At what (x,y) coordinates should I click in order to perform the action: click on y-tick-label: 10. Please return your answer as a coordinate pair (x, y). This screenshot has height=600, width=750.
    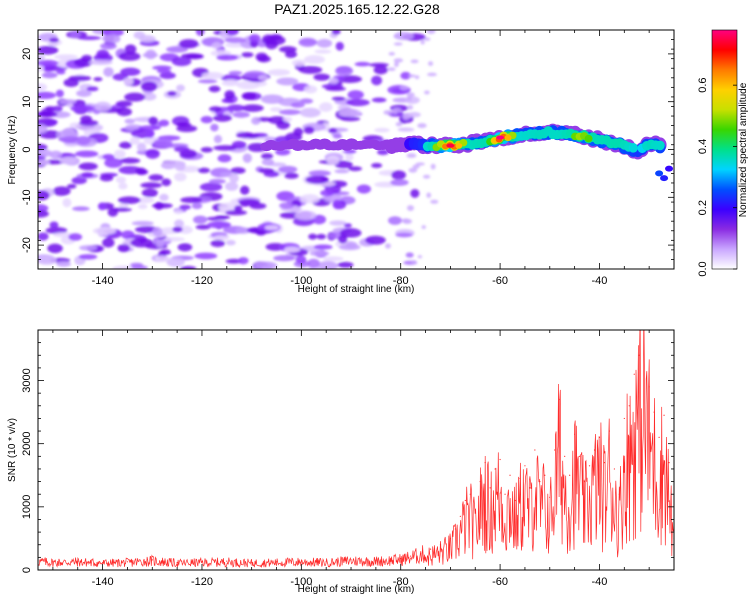
    Looking at the image, I should click on (27, 102).